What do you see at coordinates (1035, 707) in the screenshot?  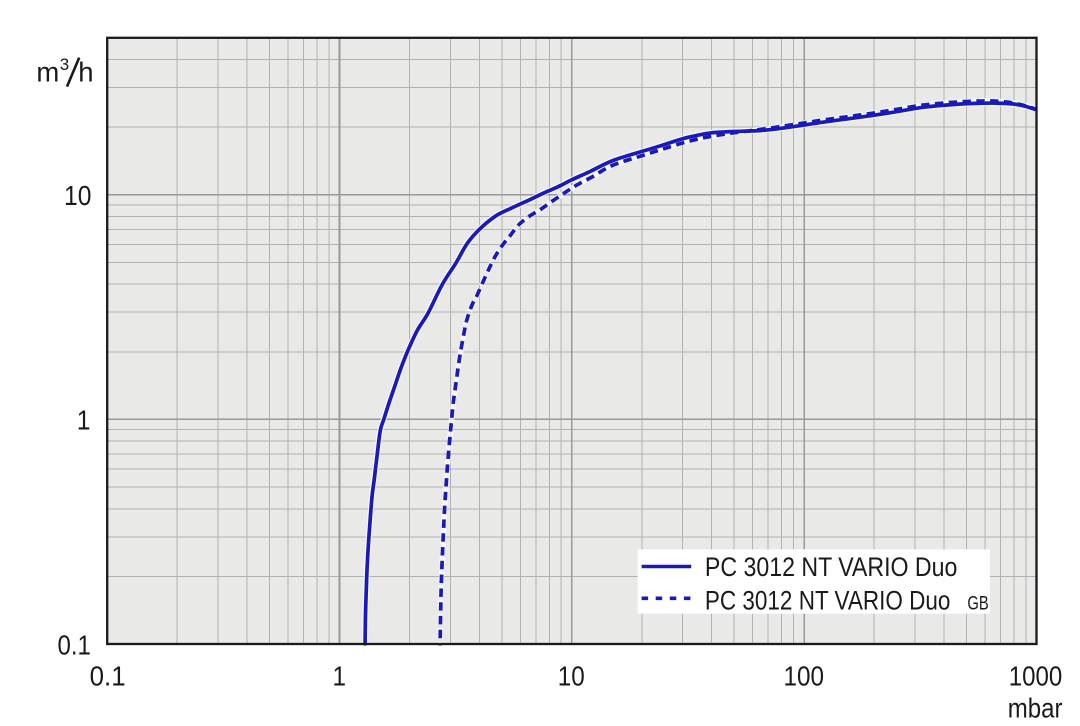 I see `svg-text: mbar` at bounding box center [1035, 707].